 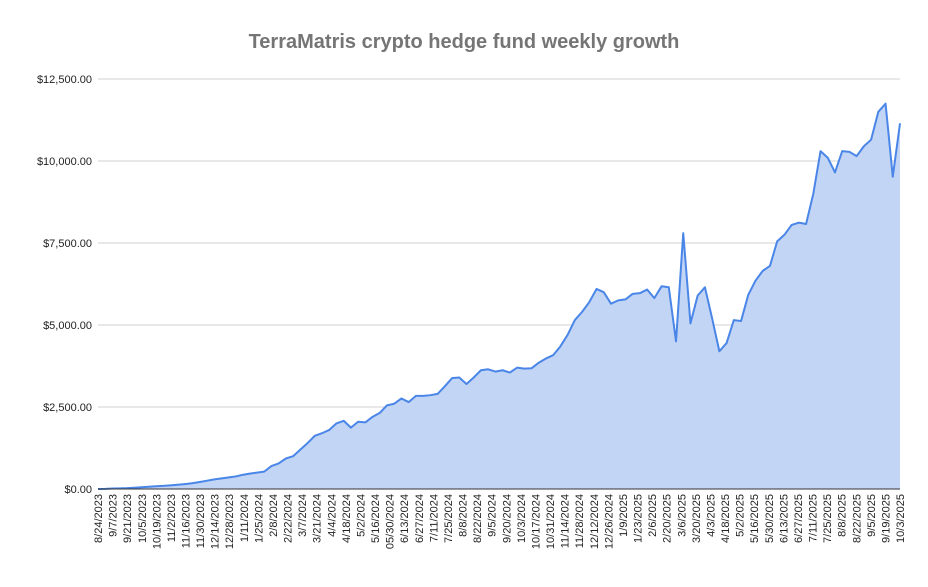 I want to click on x-tick-label: 8/8/2025, so click(x=843, y=515).